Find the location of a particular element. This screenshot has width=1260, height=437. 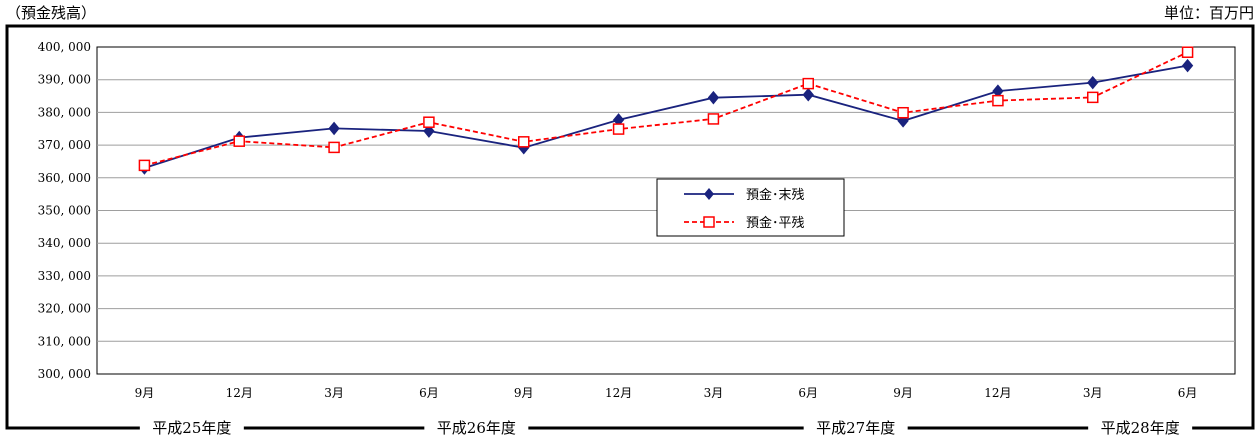

unit-caption: 単位：百万円 is located at coordinates (1208, 13).